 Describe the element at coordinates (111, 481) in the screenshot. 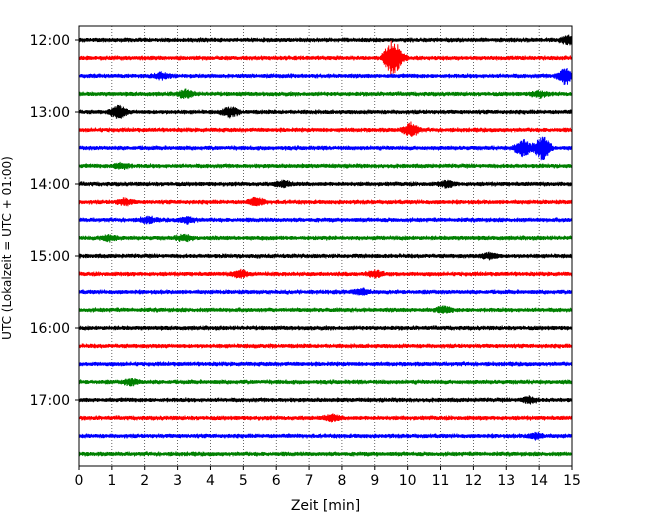

I see `x-tick-label: 1` at that location.